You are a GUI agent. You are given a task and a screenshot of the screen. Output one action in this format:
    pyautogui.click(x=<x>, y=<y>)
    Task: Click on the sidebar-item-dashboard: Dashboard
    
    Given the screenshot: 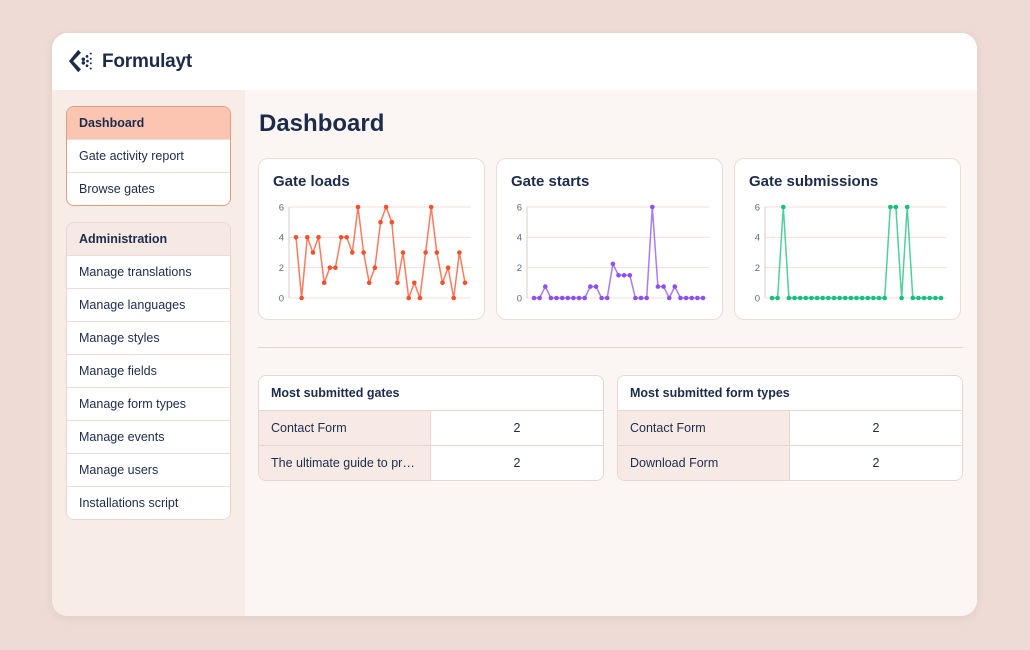 What is the action you would take?
    pyautogui.click(x=148, y=123)
    